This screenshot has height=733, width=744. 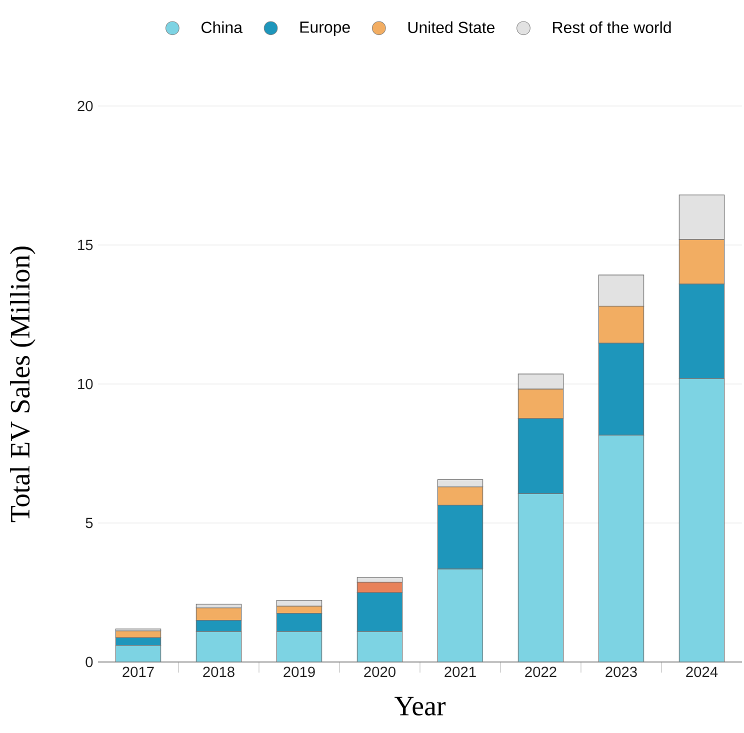 I want to click on x-tick-label: 2024, so click(x=702, y=672).